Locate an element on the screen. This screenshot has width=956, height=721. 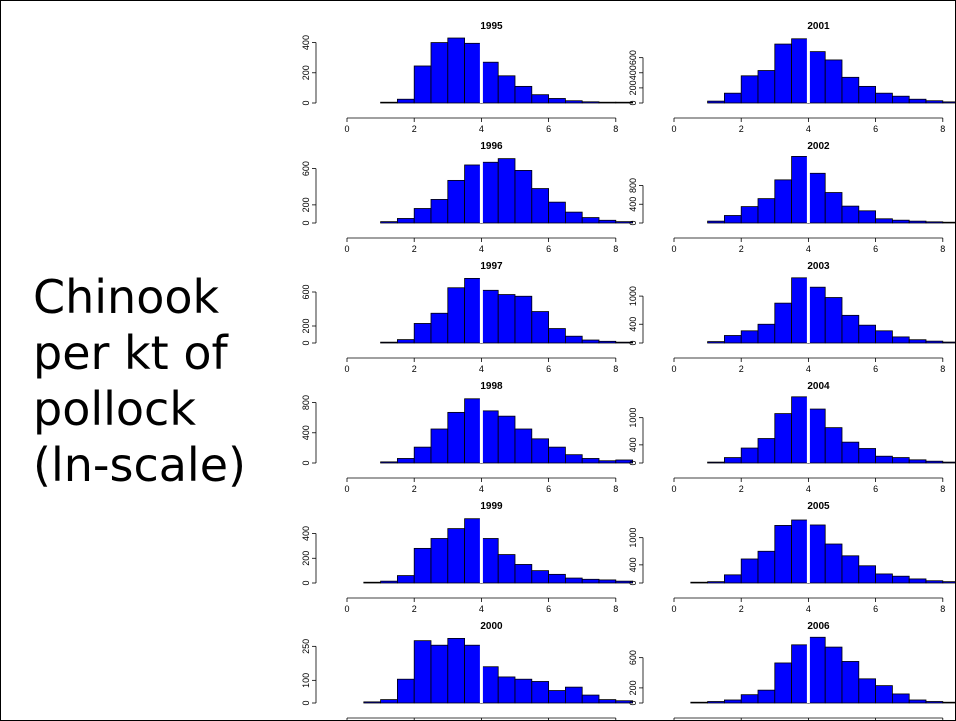
panel-2003: 2003 0 2 4 6 8 0 400 1000 is located at coordinates (791, 317).